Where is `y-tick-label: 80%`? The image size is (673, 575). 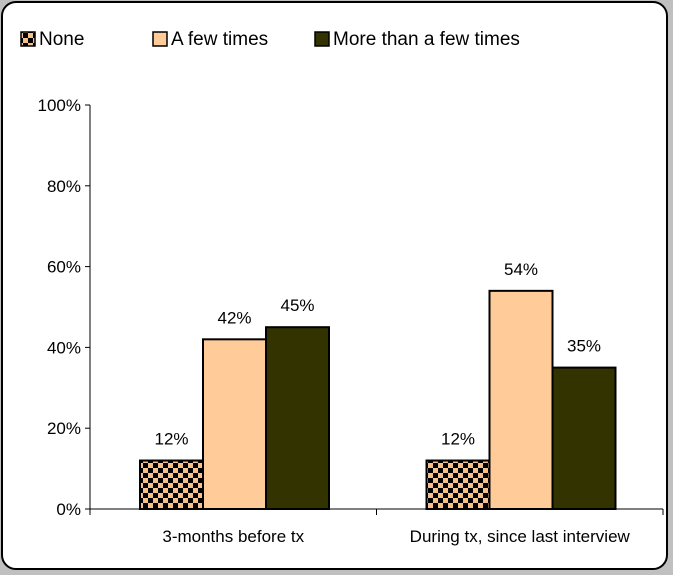
y-tick-label: 80% is located at coordinates (64, 186).